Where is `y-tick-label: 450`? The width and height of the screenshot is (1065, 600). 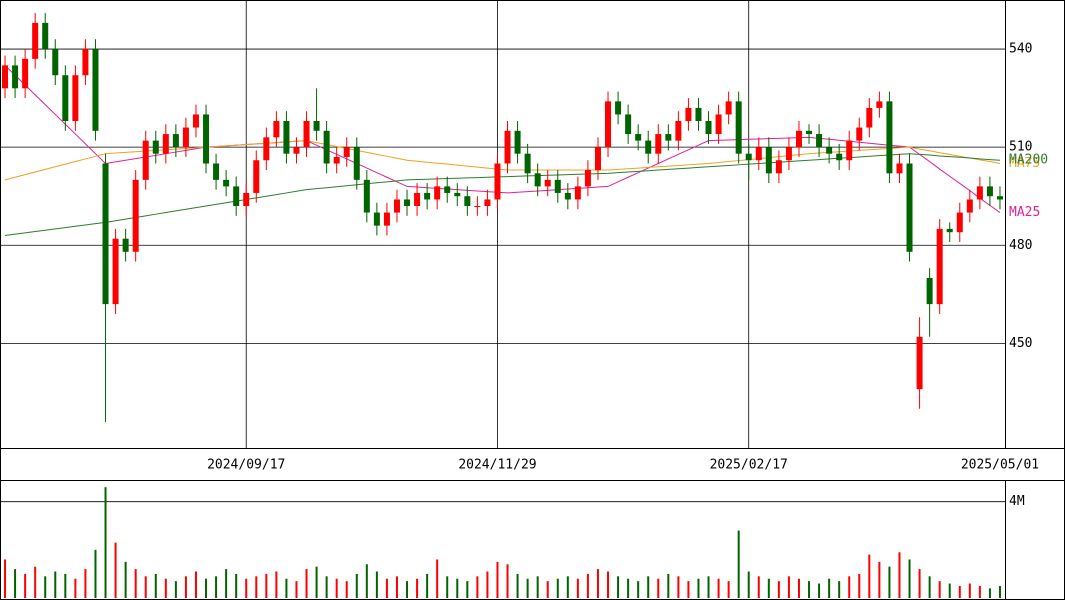 y-tick-label: 450 is located at coordinates (1020, 343).